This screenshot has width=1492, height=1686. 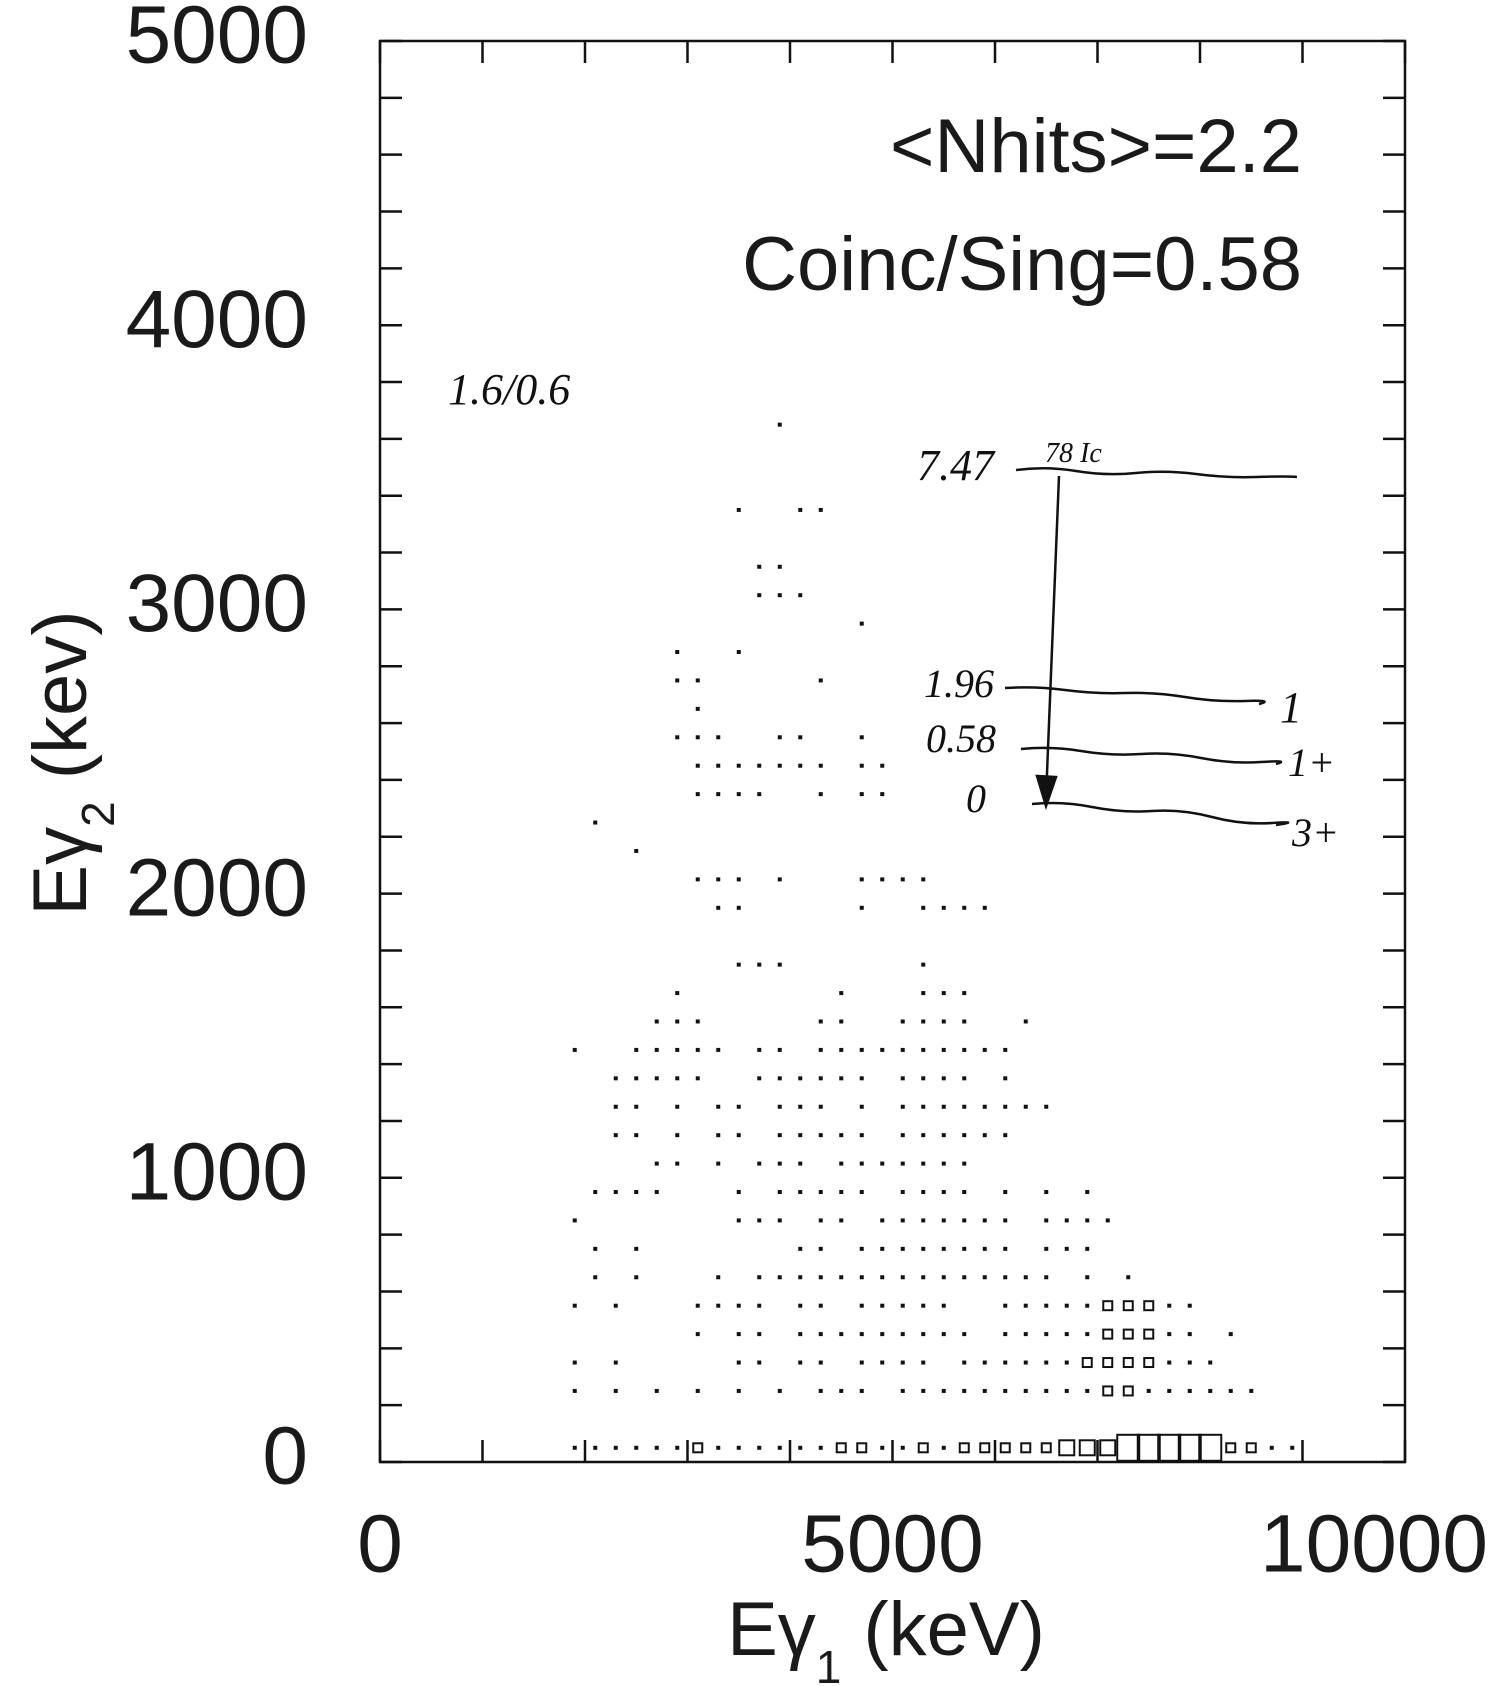 What do you see at coordinates (1374, 1544) in the screenshot?
I see `x-tick-label: 10000` at bounding box center [1374, 1544].